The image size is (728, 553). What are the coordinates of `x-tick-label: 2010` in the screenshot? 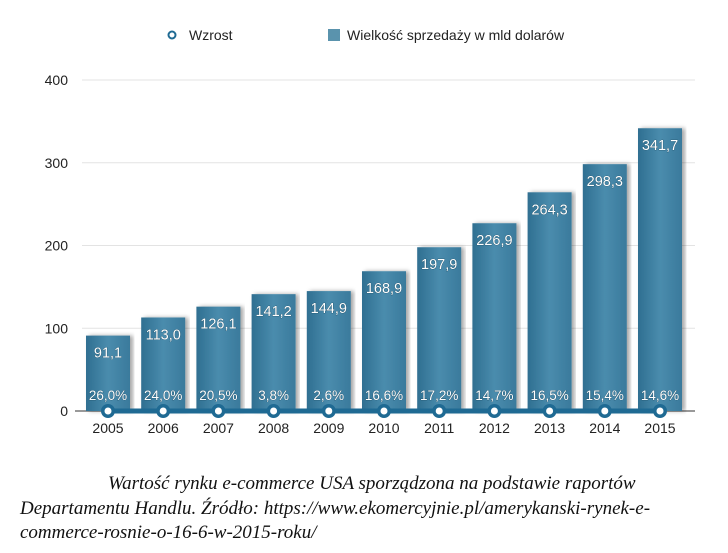 It's located at (383, 428).